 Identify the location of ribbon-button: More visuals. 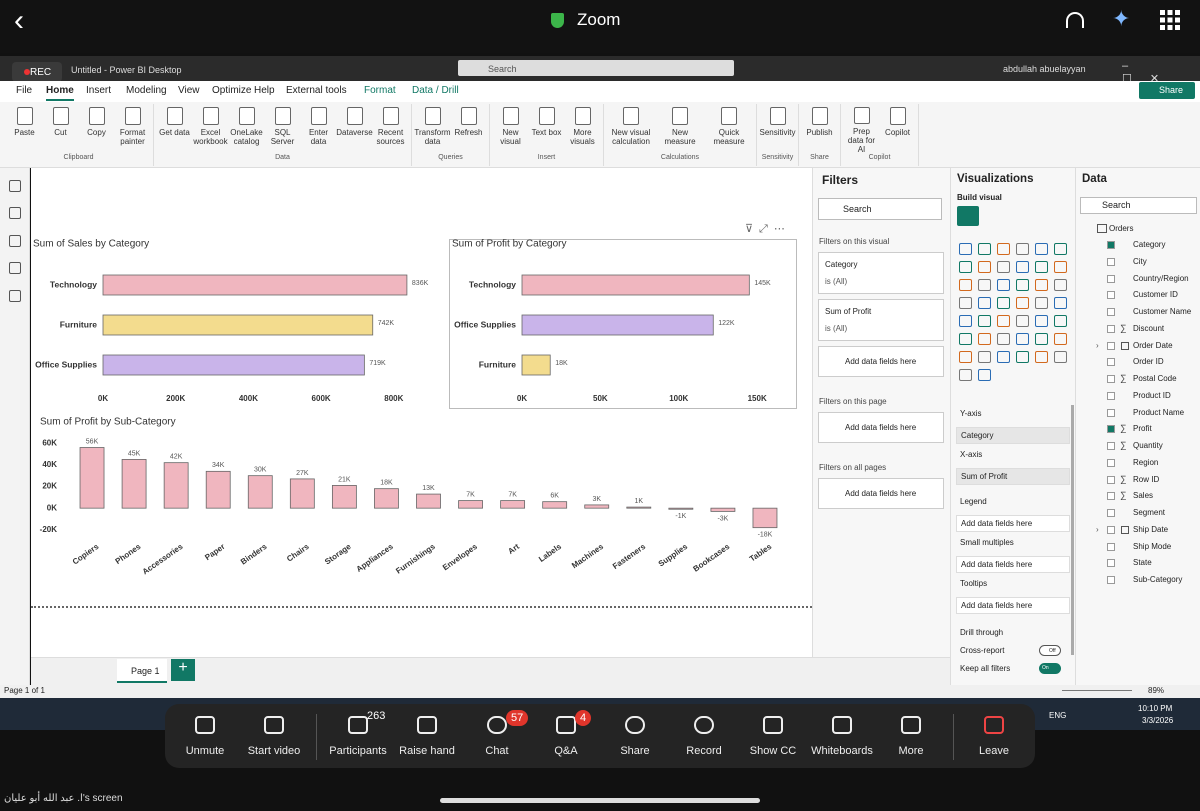
(582, 129).